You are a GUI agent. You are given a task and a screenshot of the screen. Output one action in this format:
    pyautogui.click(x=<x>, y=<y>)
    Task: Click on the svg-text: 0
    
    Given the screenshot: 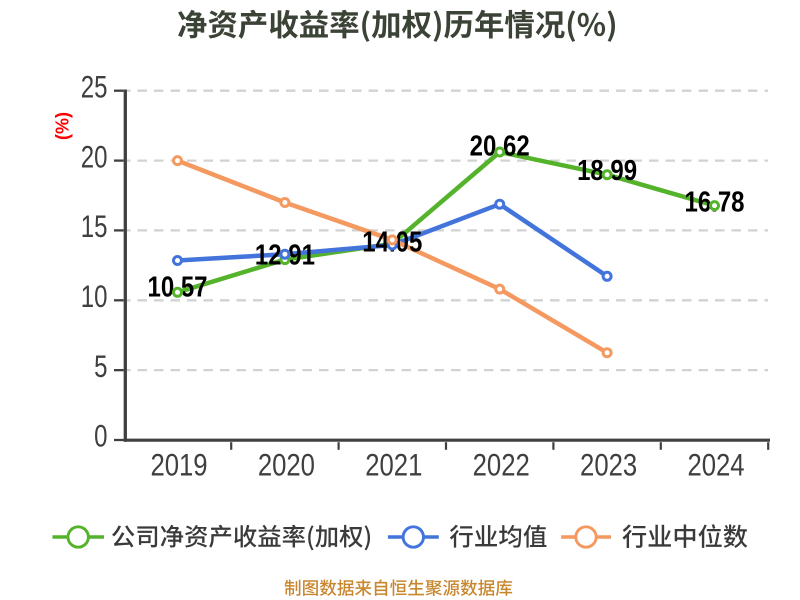 What is the action you would take?
    pyautogui.click(x=100, y=436)
    